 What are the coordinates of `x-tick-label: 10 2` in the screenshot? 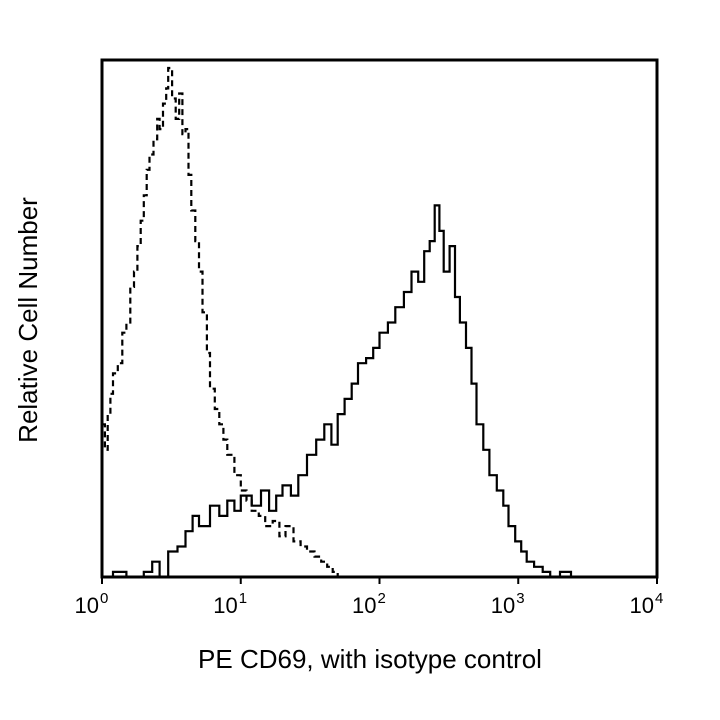 It's located at (369, 604).